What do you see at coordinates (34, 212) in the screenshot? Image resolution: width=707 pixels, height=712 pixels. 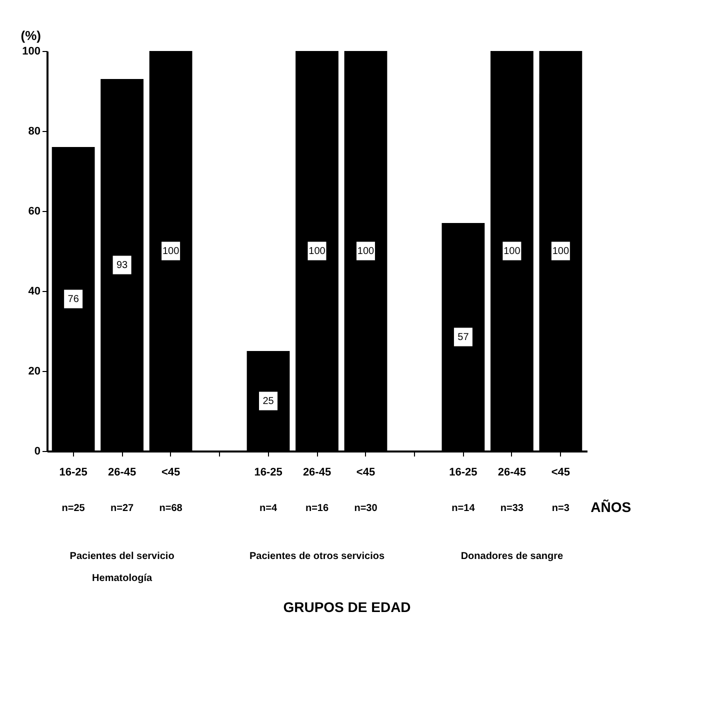 I see `y-tick-label: 60` at bounding box center [34, 212].